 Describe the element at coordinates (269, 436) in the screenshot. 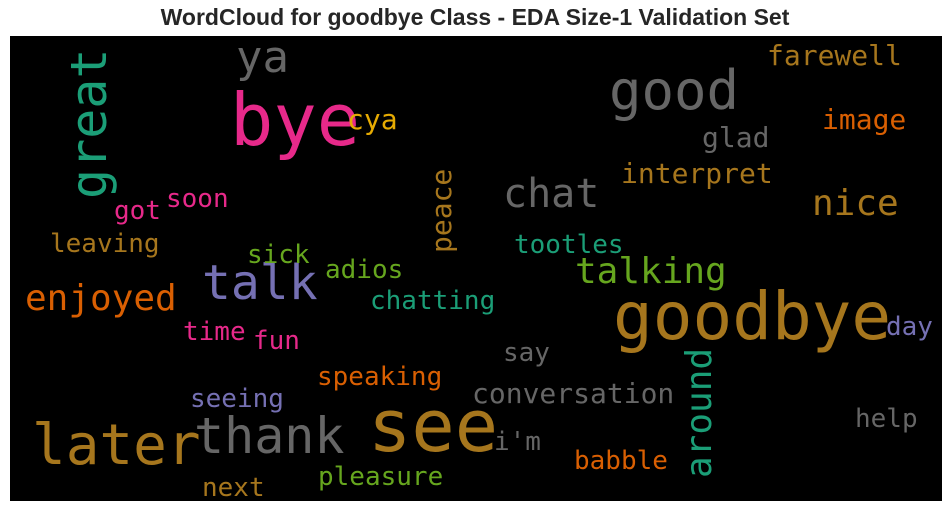

I see `word-thank: thank` at that location.